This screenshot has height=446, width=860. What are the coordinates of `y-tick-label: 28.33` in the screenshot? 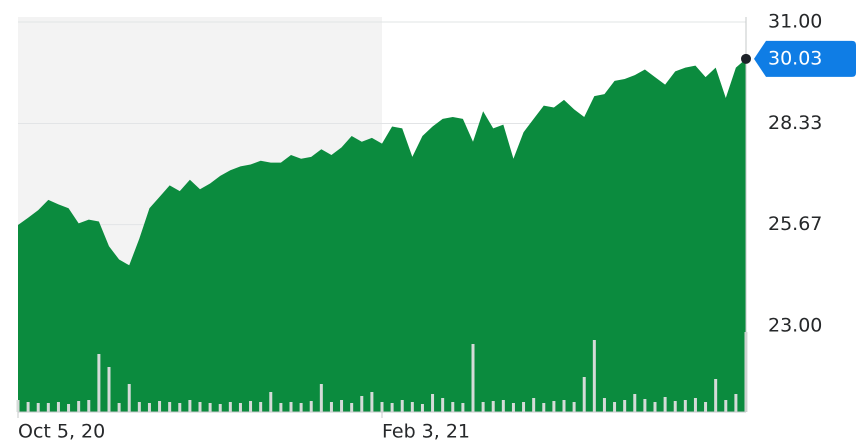 It's located at (795, 123).